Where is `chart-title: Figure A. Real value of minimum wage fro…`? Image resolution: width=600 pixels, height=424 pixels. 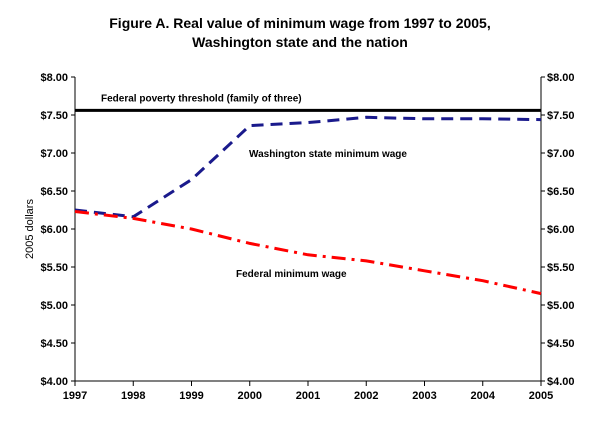 chart-title: Figure A. Real value of minimum wage fro… is located at coordinates (300, 33).